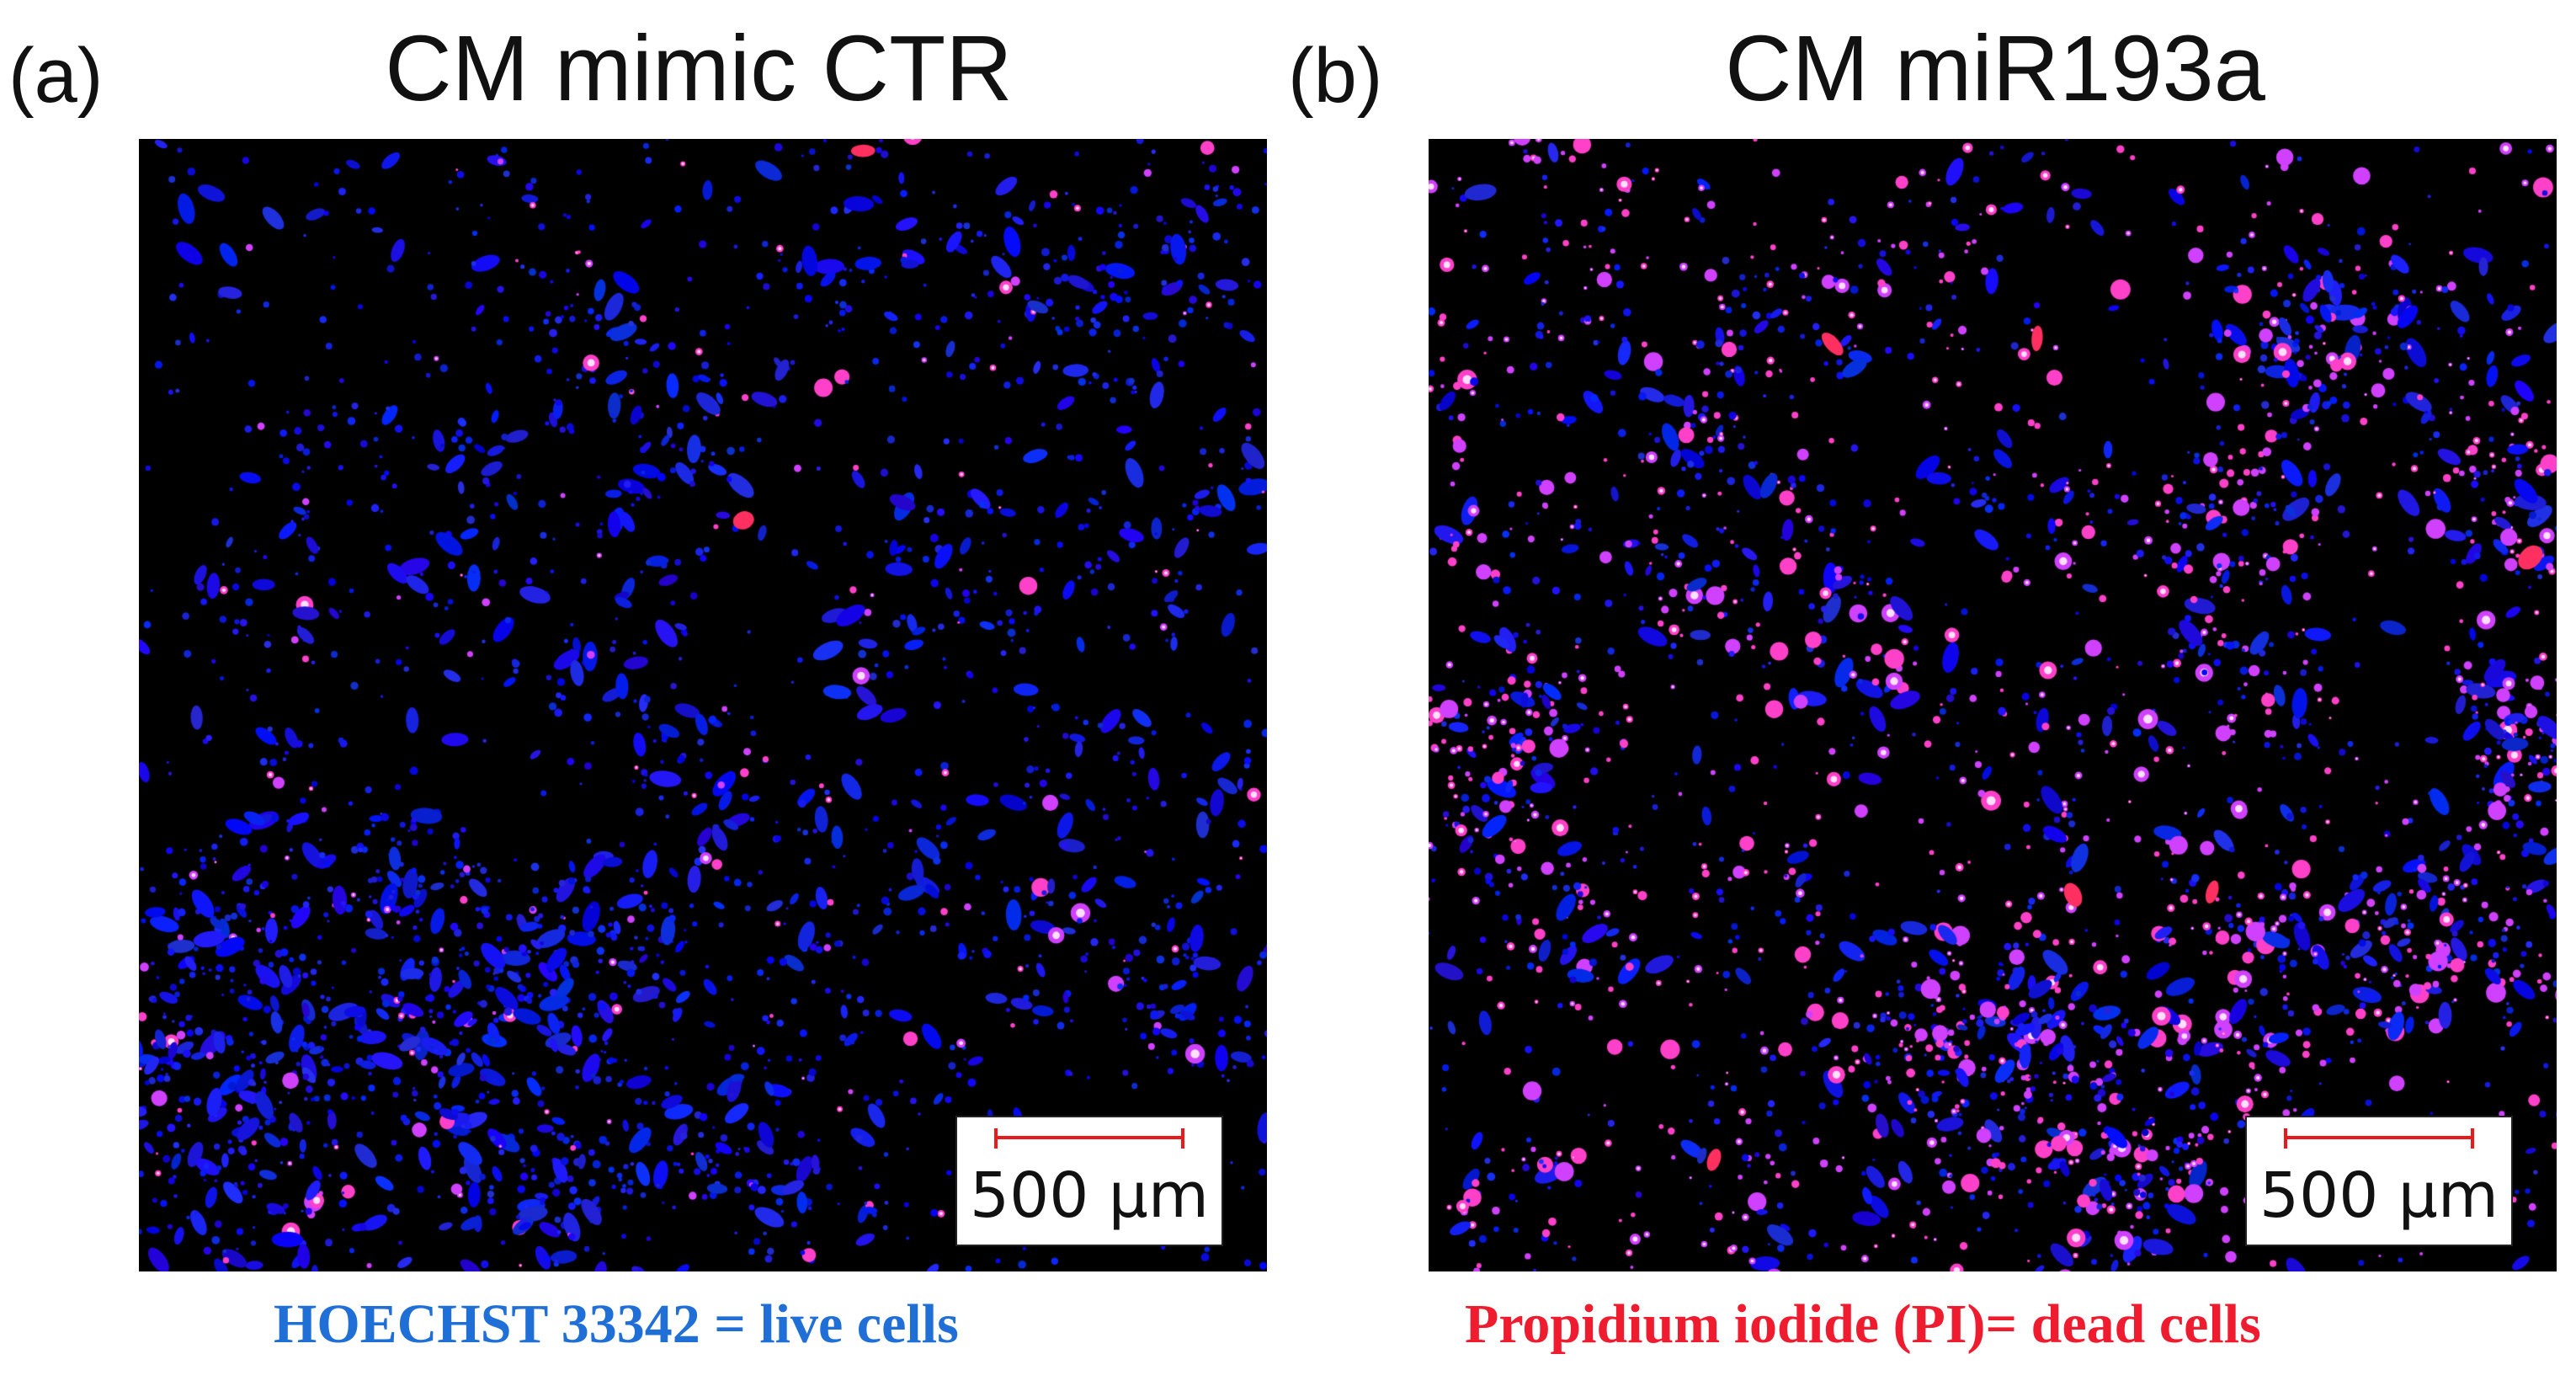  Describe the element at coordinates (1863, 1324) in the screenshot. I see `panel-b-caption: Propidium iodide (PI)= dead cells` at that location.